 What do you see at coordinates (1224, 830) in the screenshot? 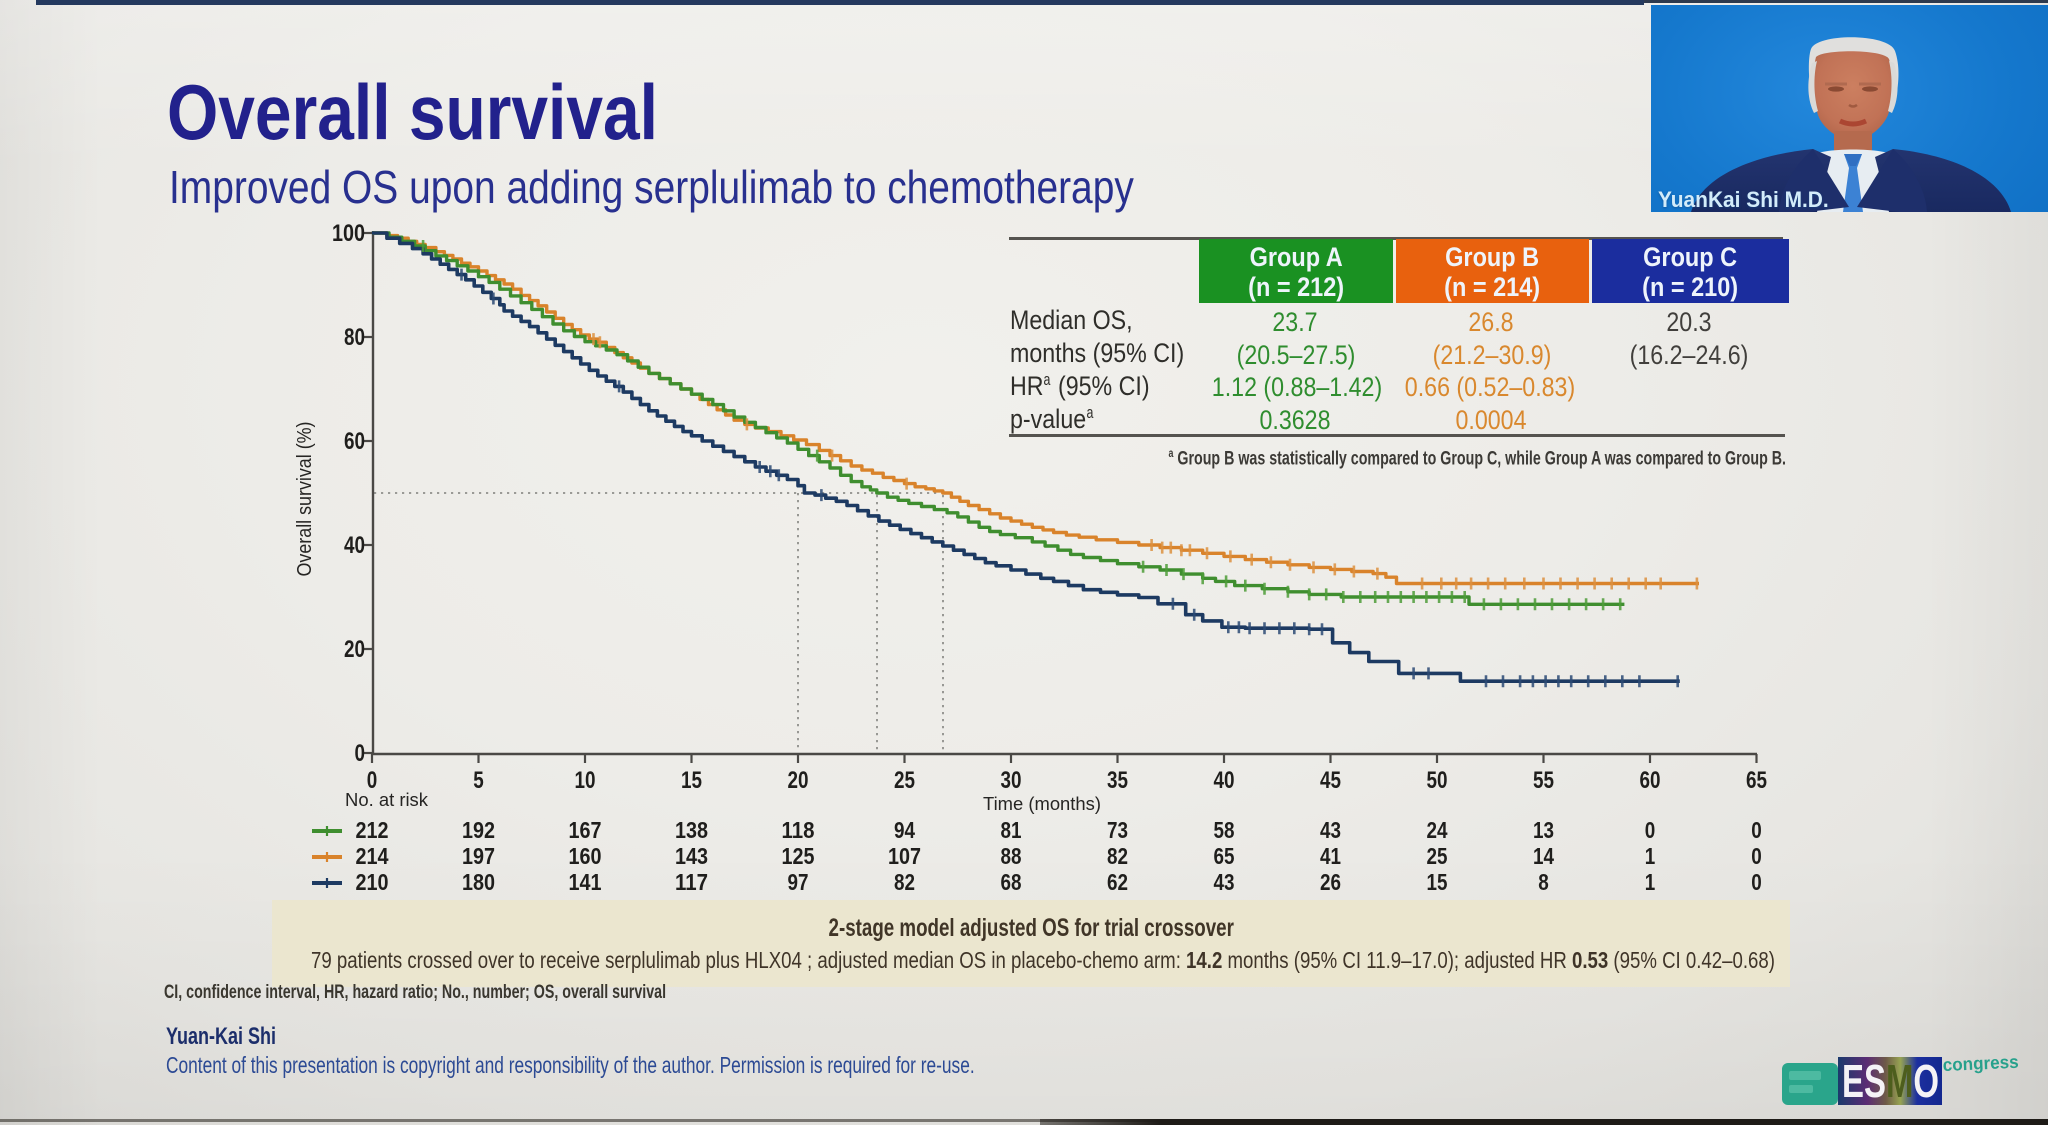
I see `svg-text: 58` at bounding box center [1224, 830].